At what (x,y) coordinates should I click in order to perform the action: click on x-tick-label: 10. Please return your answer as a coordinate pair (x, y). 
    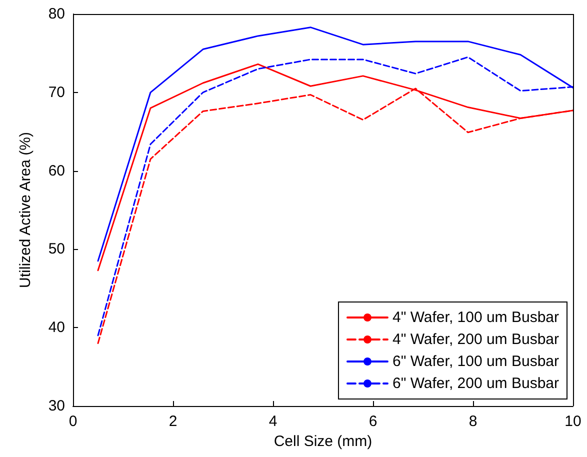
    Looking at the image, I should click on (573, 421).